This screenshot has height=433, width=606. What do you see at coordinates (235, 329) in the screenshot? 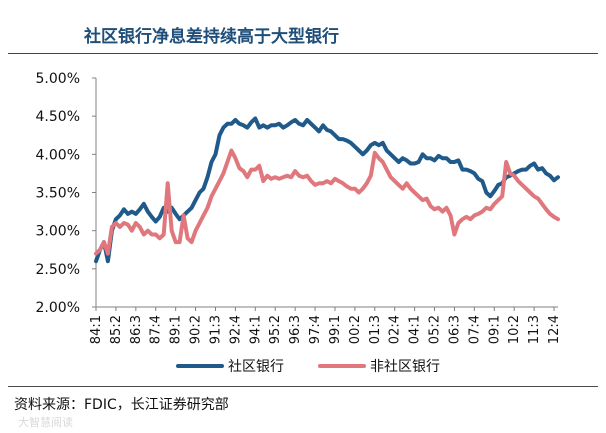
I see `x-tick-label: 92:4` at bounding box center [235, 329].